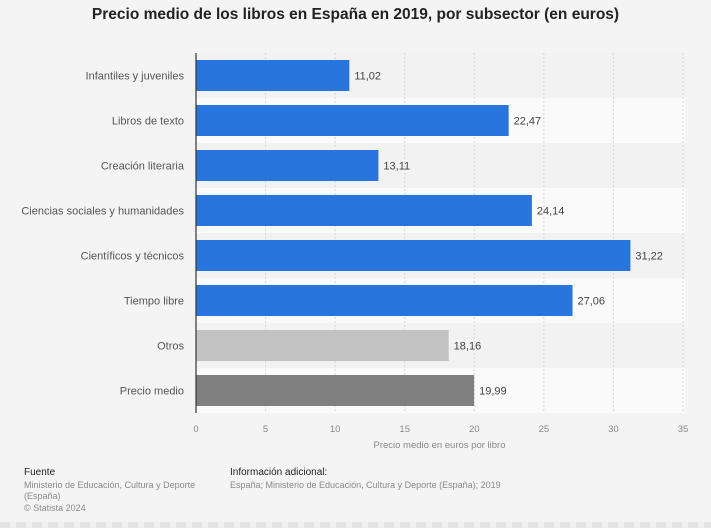  Describe the element at coordinates (613, 429) in the screenshot. I see `x-tick-label: 30` at that location.